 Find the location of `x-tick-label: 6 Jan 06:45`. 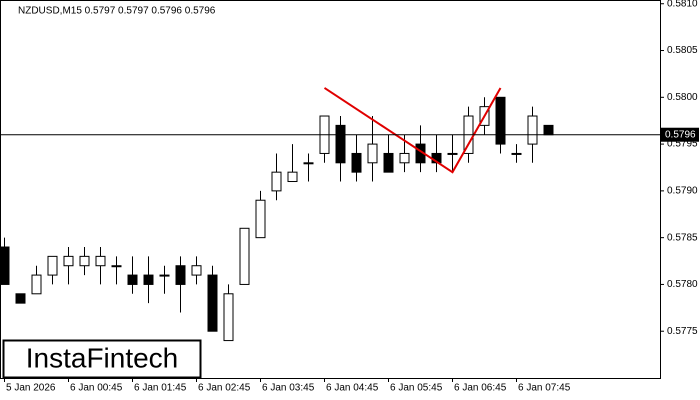

x-tick-label: 6 Jan 06:45 is located at coordinates (480, 388).